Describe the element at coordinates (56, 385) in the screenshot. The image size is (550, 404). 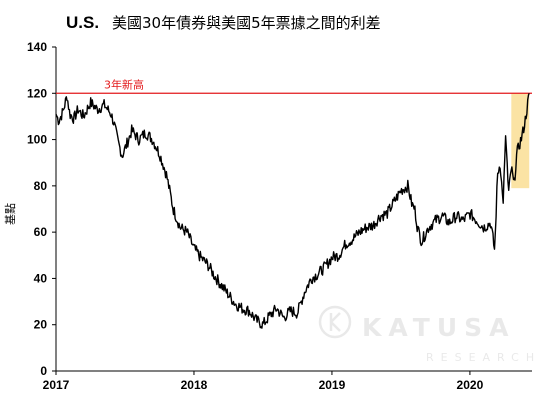
I see `x-tick-label: 2017` at that location.